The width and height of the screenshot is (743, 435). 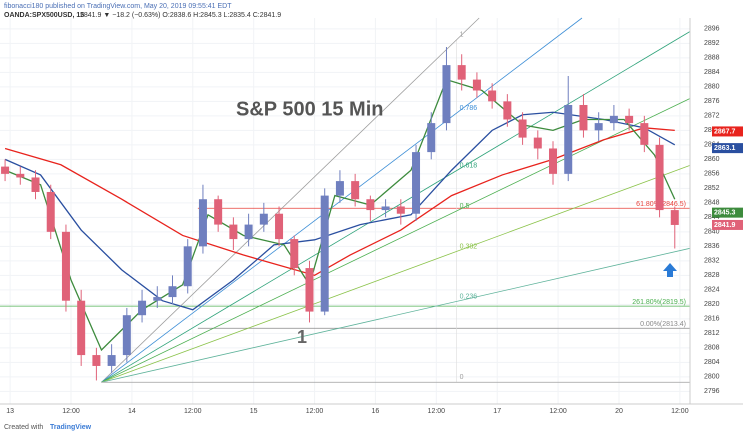 I want to click on x-tick-label: 13, so click(x=10, y=411).